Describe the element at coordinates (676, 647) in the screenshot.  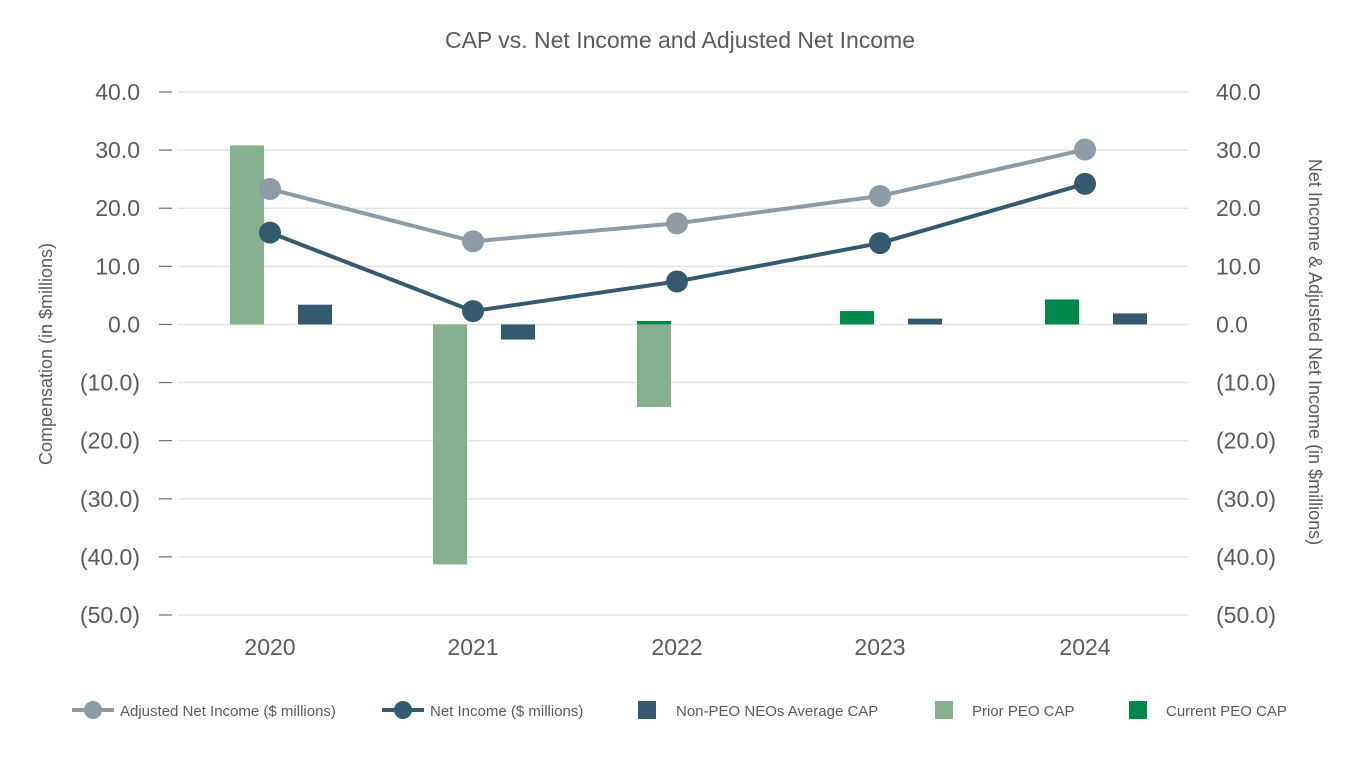
I see `x-tick-label: 2022` at that location.